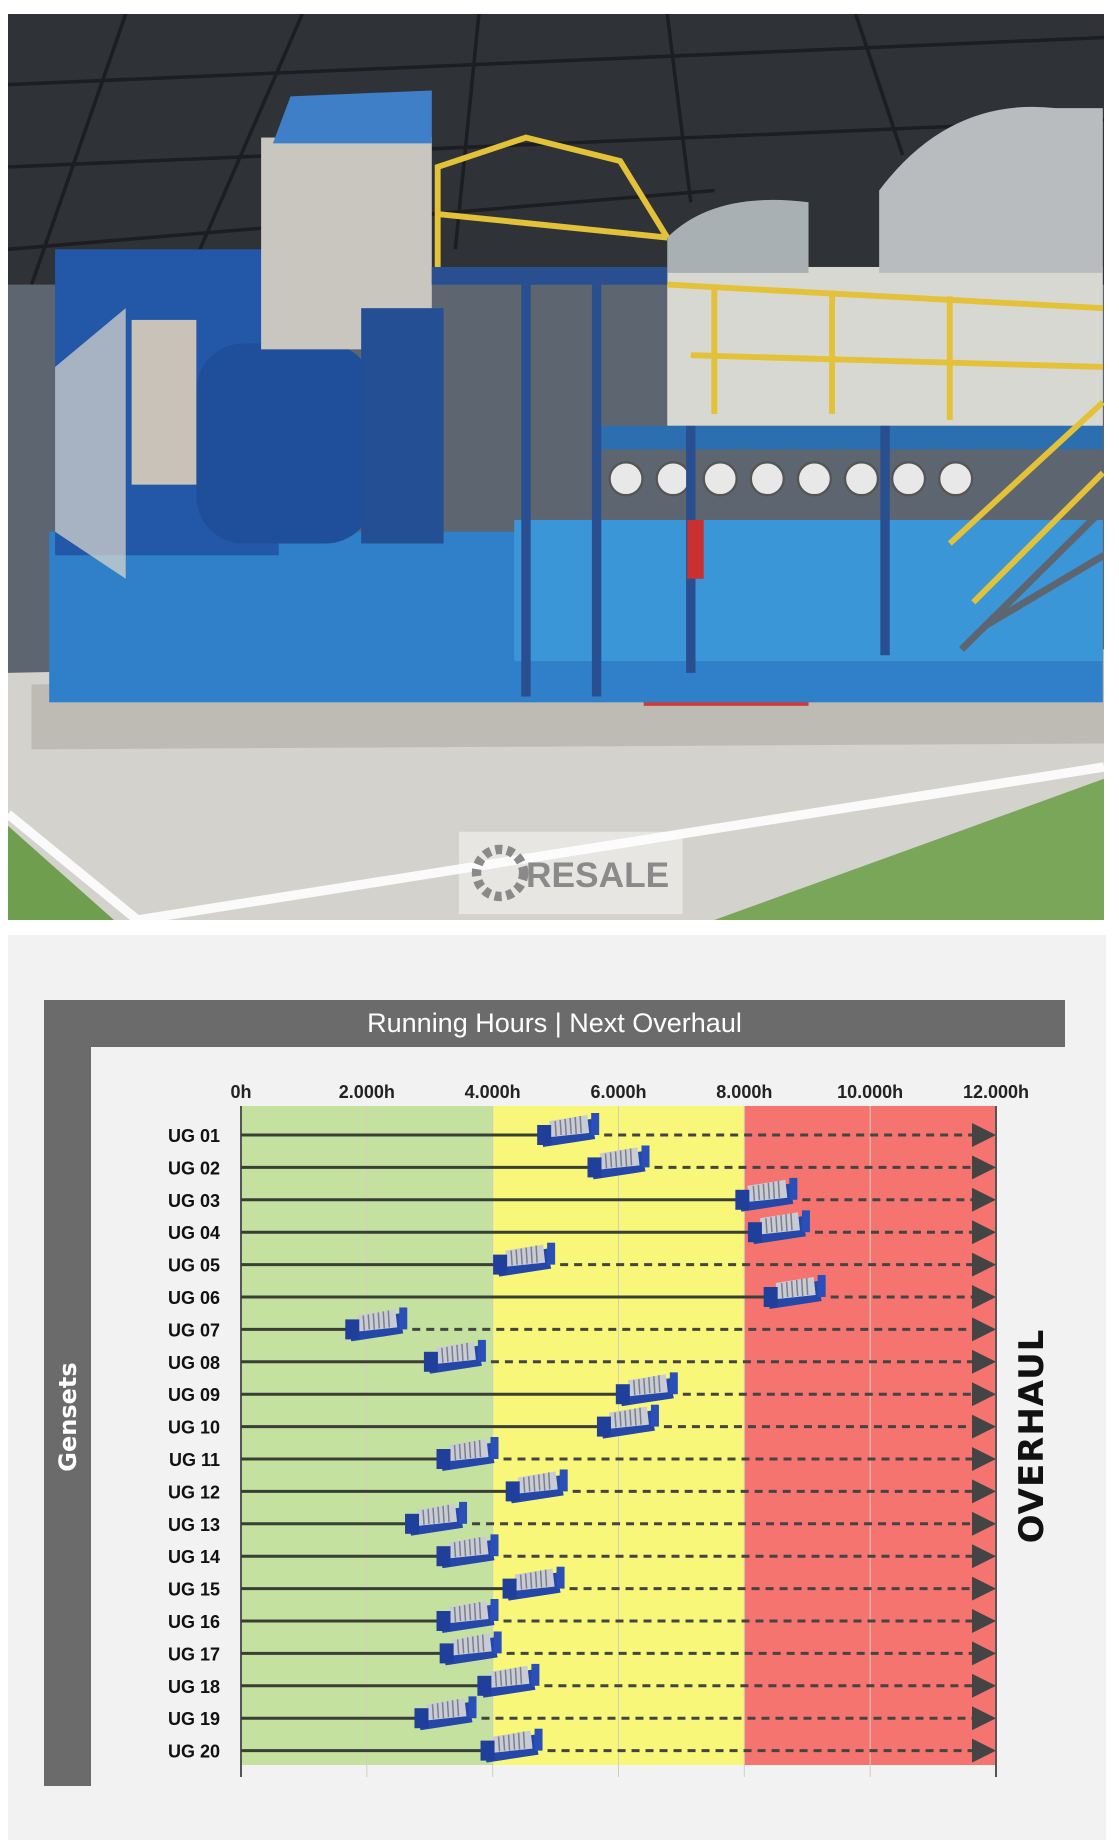 This screenshot has width=1119, height=1845. Describe the element at coordinates (194, 1428) in the screenshot. I see `genset-label: UG 10` at that location.